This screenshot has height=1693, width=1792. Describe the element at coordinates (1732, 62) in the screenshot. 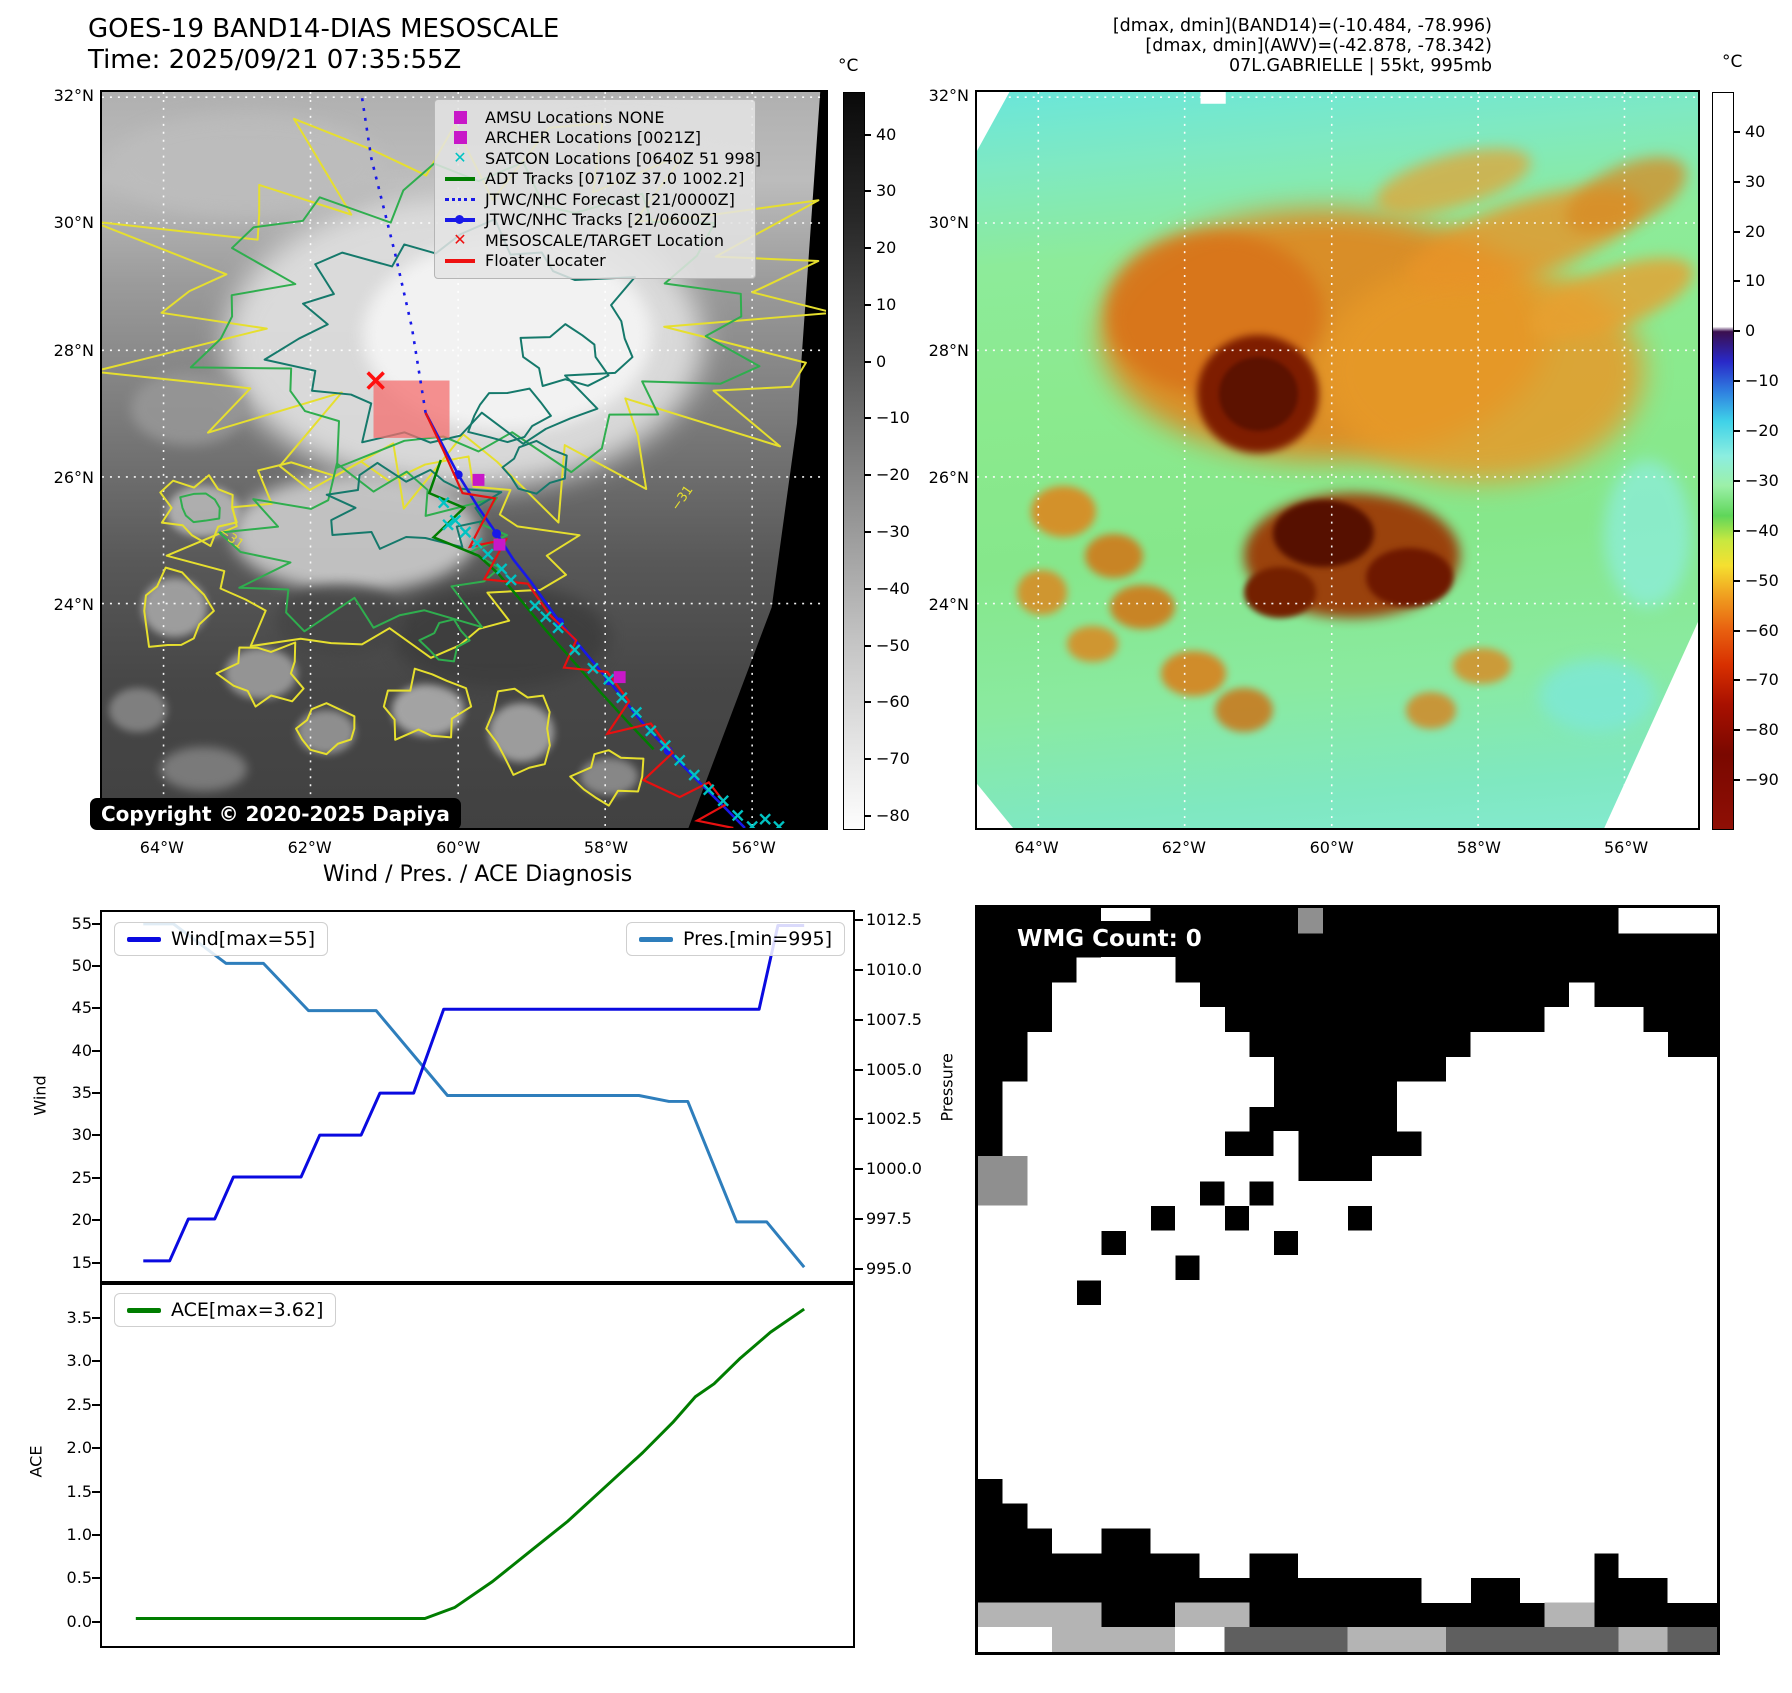

I see `awv-colorbar-unit: °C` at that location.